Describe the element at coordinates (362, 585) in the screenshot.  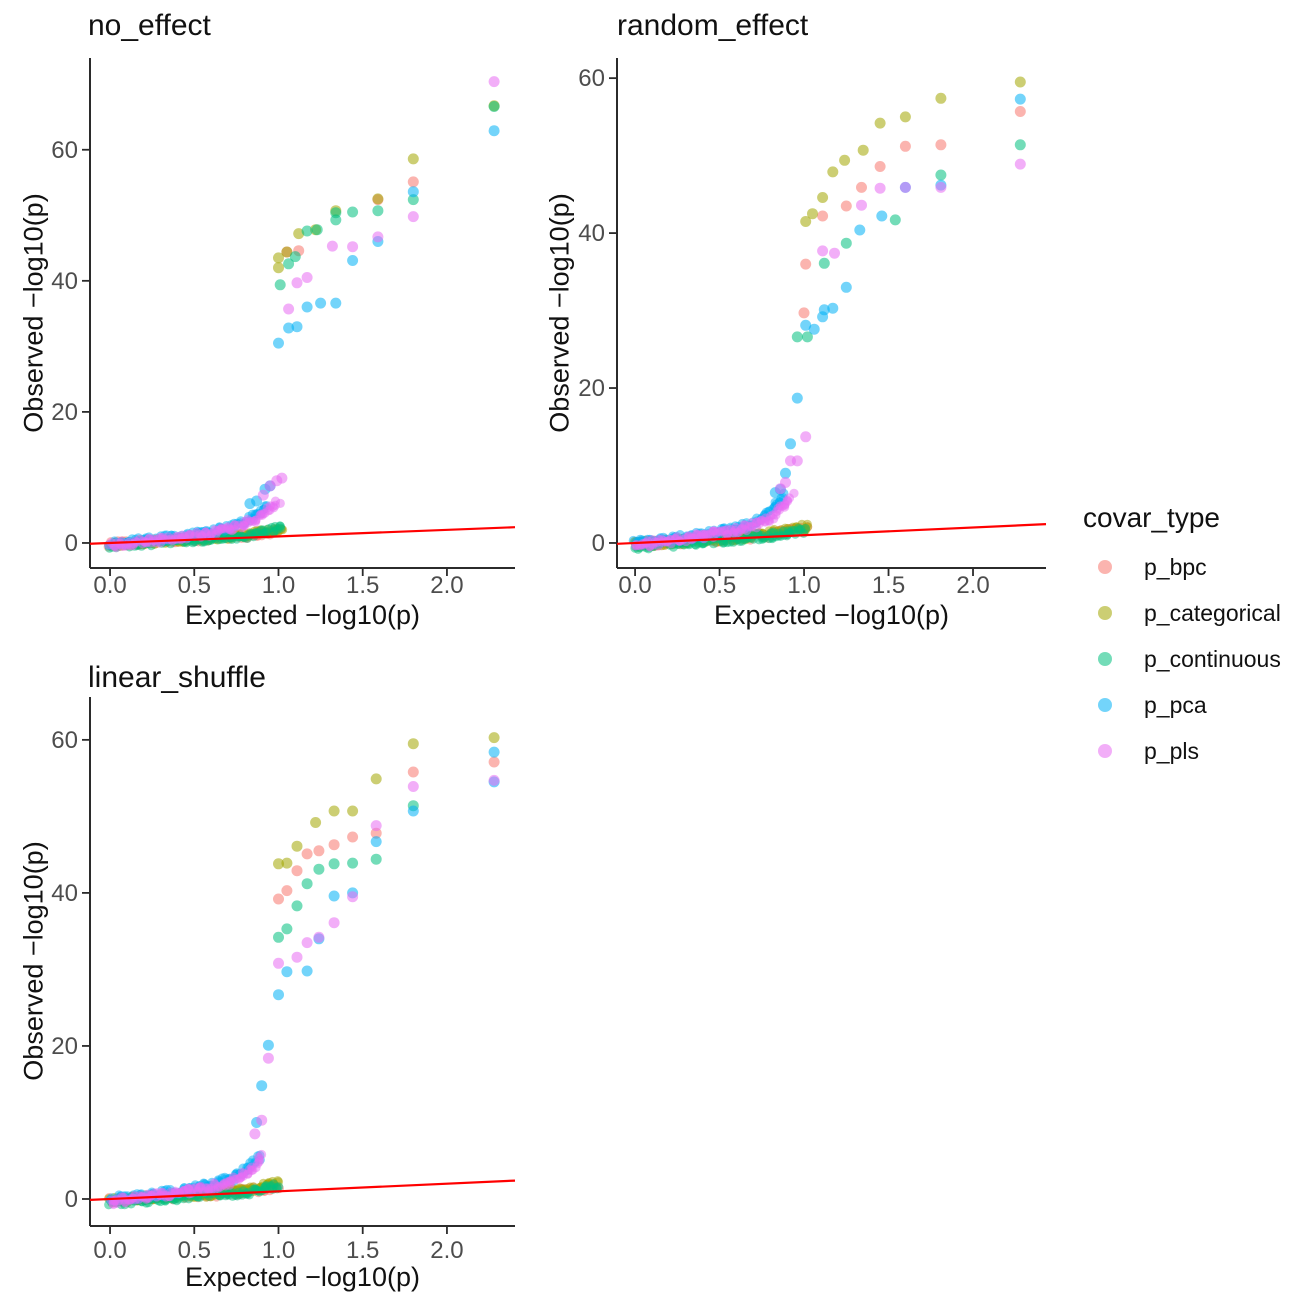
I see `x-tick-label: 1.5` at that location.